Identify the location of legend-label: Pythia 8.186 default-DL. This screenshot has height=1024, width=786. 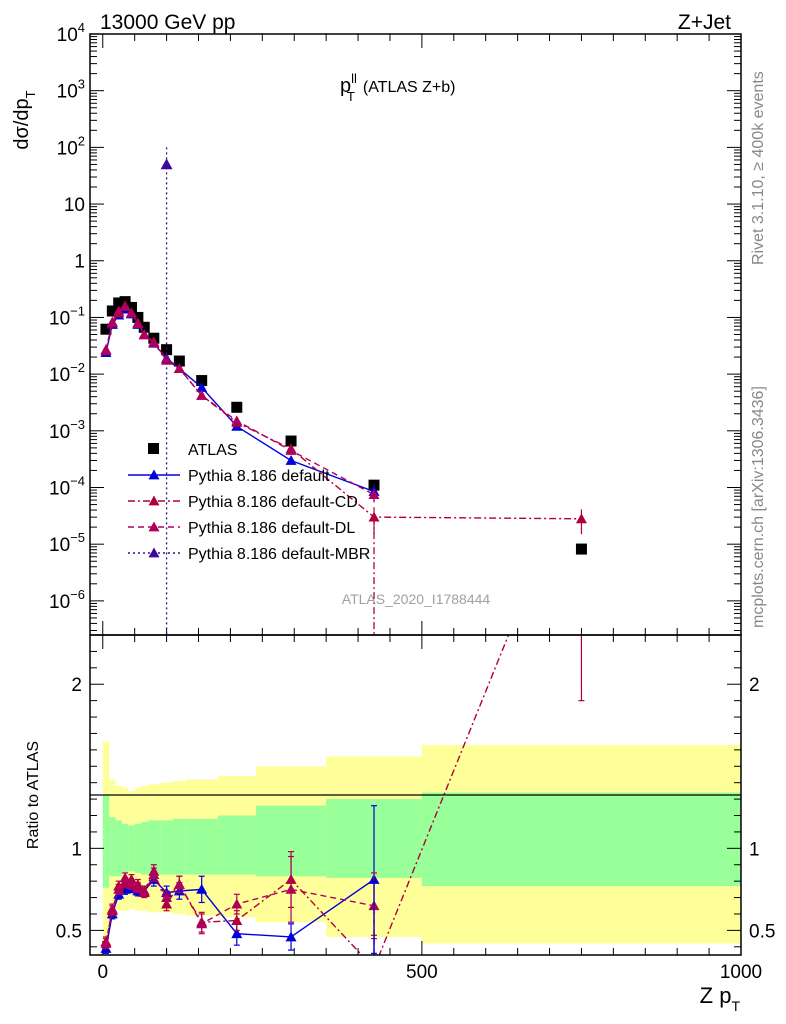
(271, 528).